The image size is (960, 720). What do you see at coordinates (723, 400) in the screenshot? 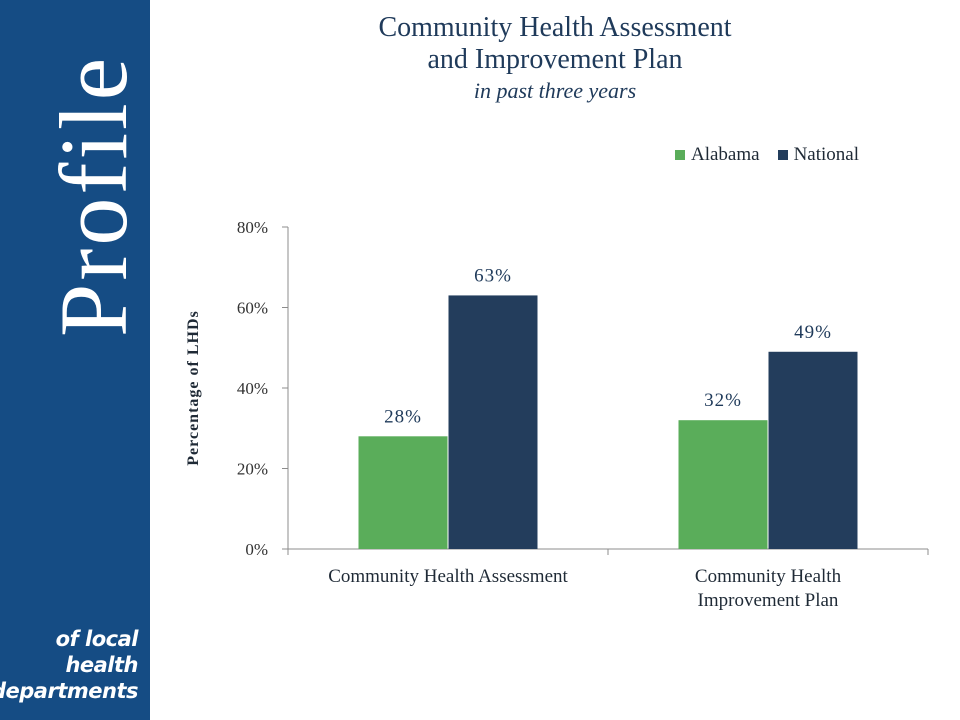
I see `data-label-alabama-2: 32%` at bounding box center [723, 400].